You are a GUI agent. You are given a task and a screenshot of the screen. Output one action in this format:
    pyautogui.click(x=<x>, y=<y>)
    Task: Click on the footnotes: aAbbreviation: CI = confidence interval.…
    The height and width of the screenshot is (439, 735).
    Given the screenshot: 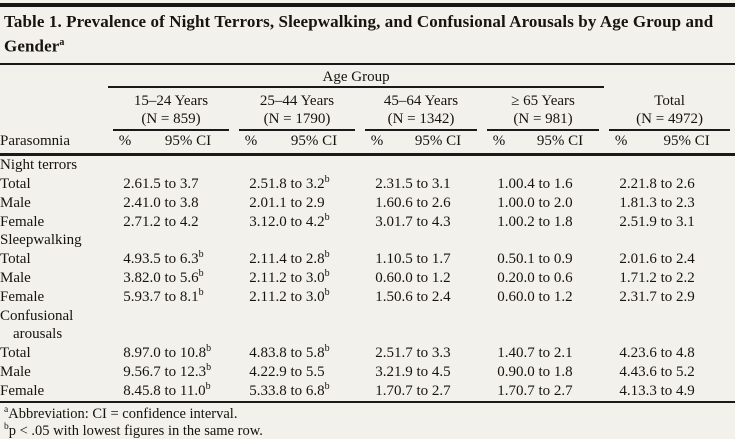 What is the action you would take?
    pyautogui.click(x=367, y=421)
    